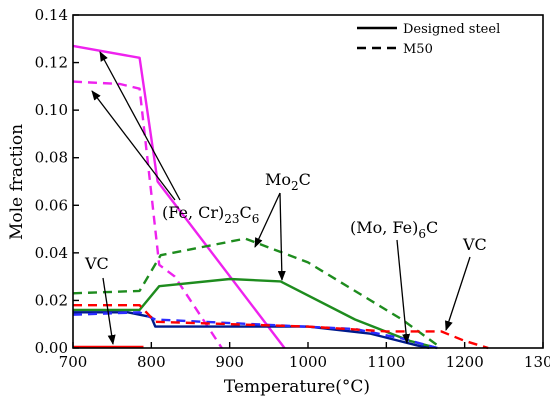 Image resolution: width=550 pixels, height=407 pixels. What do you see at coordinates (151, 362) in the screenshot?
I see `x-tick-label: 800` at bounding box center [151, 362].